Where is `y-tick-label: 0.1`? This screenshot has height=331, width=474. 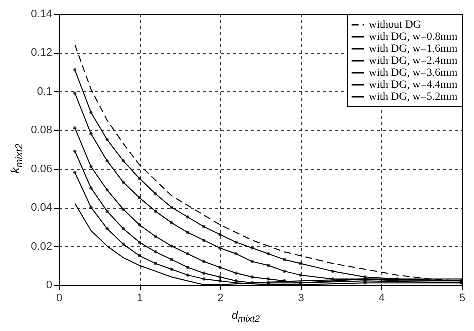
y-tick-label: 0.1 is located at coordinates (44, 92).